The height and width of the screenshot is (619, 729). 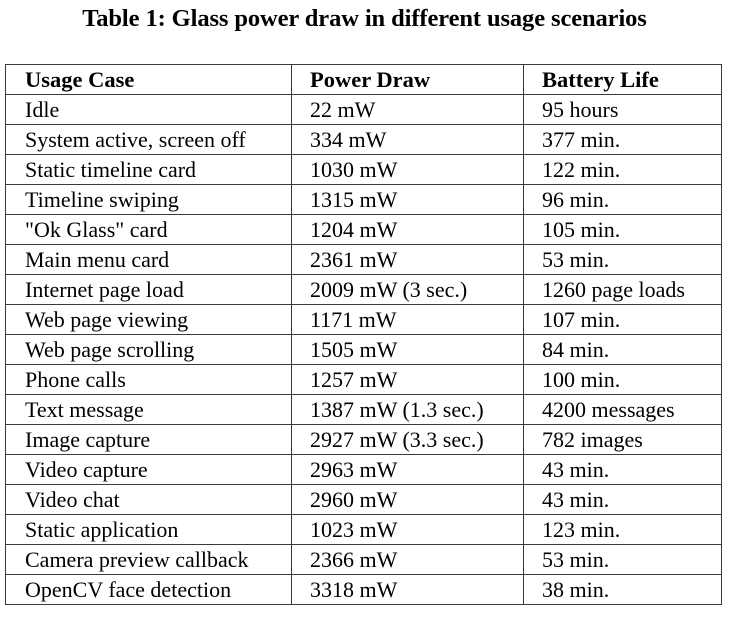 I want to click on table-row: Main menu card 2361 mW 53 min., so click(x=363, y=259).